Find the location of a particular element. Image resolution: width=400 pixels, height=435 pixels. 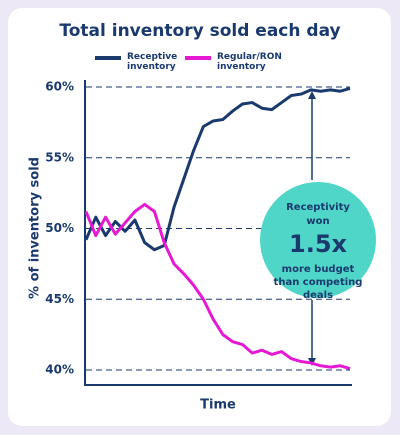

x-axis-label: Time is located at coordinates (218, 405).